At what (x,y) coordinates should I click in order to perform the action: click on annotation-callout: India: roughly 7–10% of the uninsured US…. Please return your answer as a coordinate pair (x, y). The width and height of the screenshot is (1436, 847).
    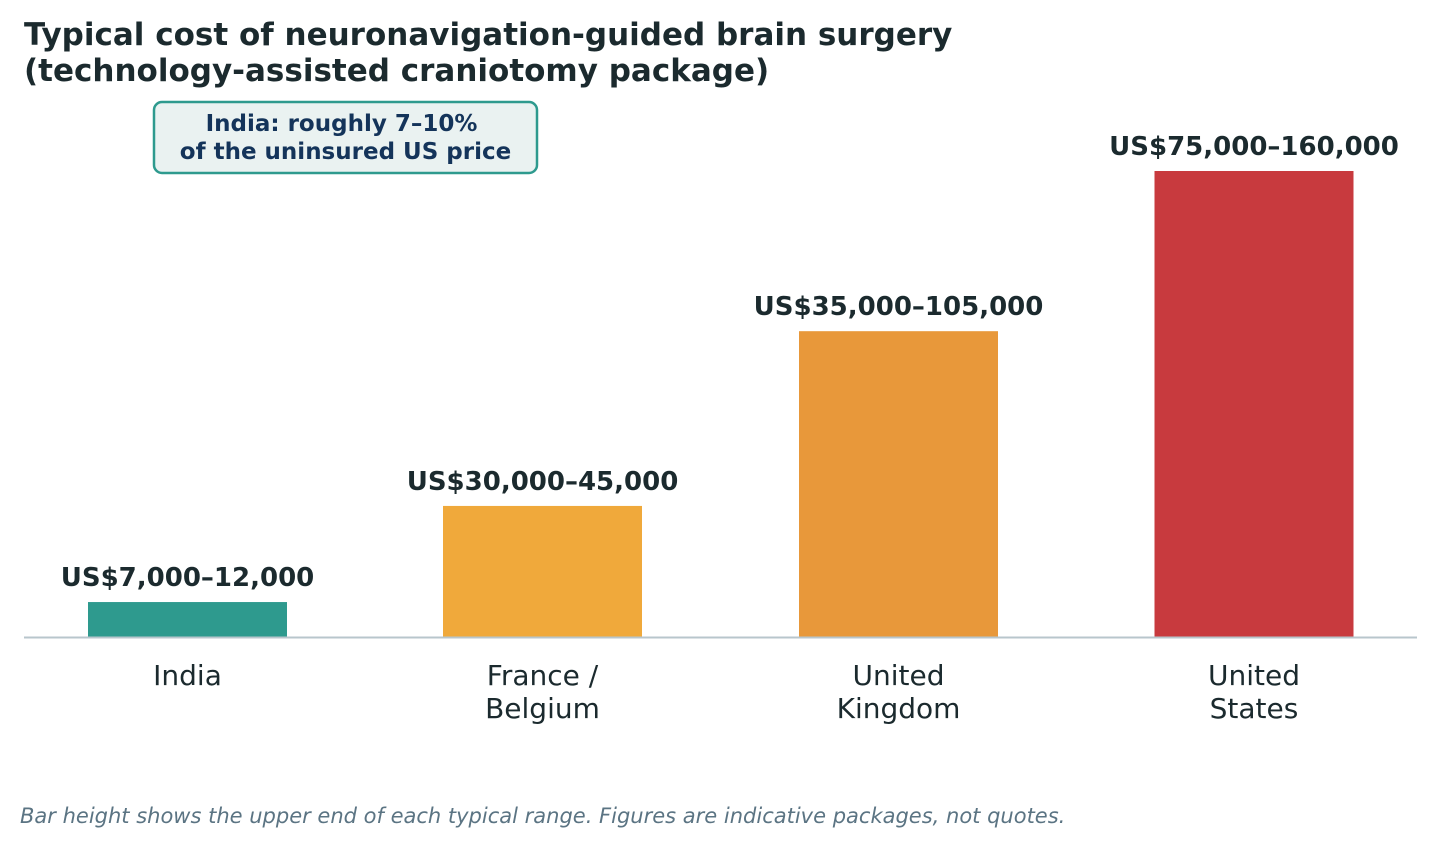
    Looking at the image, I should click on (345, 137).